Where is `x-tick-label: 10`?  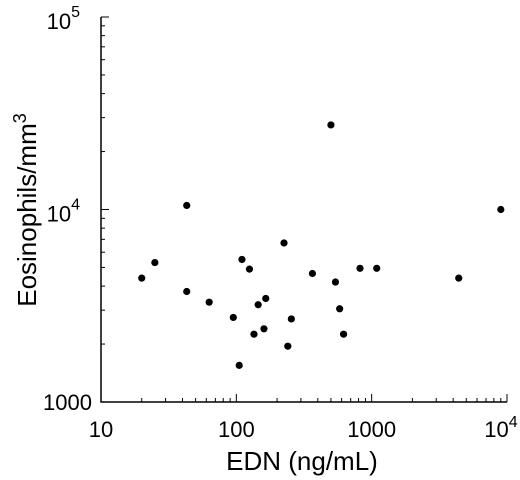
x-tick-label: 10 is located at coordinates (101, 429).